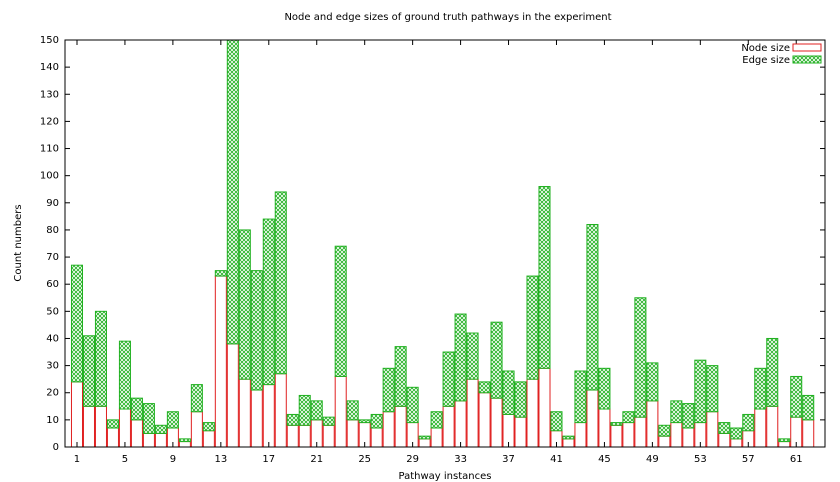 This screenshot has width=840, height=482. Describe the element at coordinates (268, 459) in the screenshot. I see `x-tick-label: 17` at that location.